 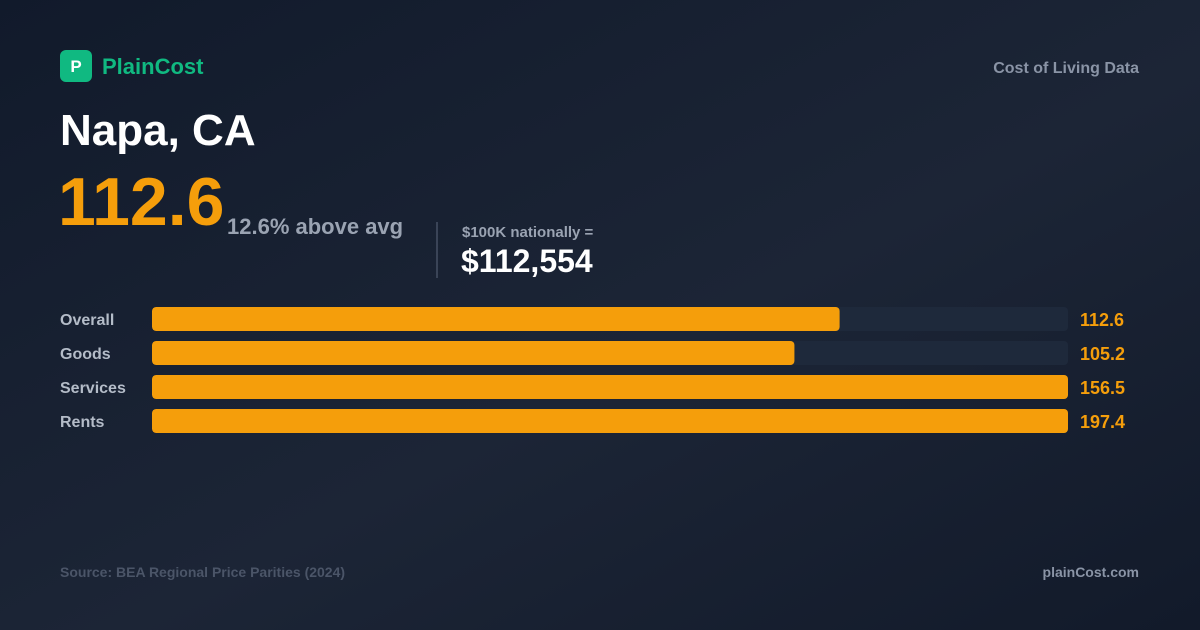 What do you see at coordinates (153, 66) in the screenshot?
I see `brand: PlainCost` at bounding box center [153, 66].